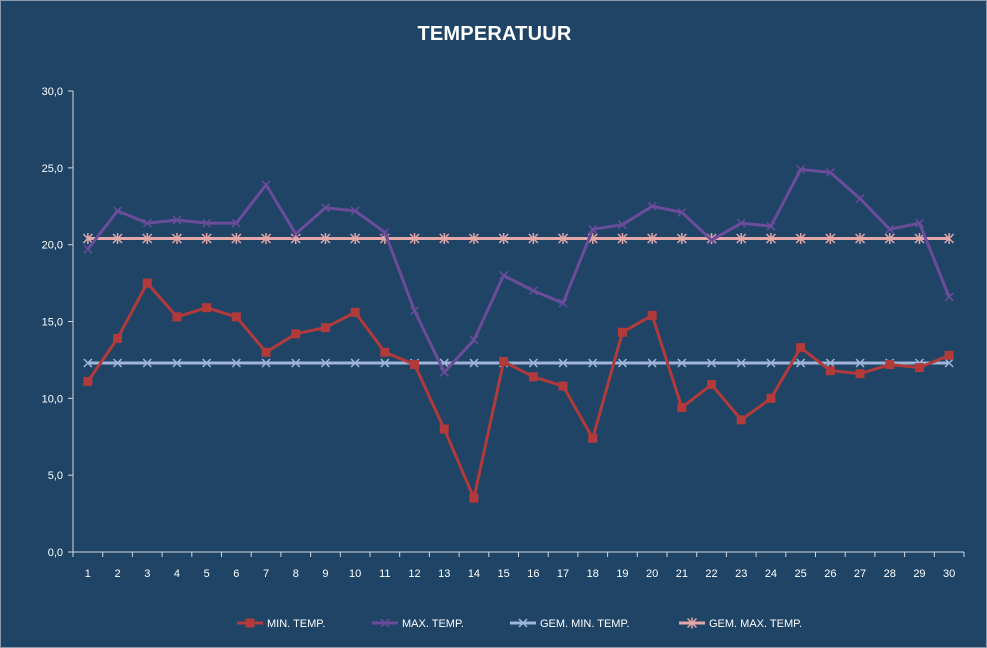 The width and height of the screenshot is (987, 648). Describe the element at coordinates (890, 574) in the screenshot. I see `x-tick-label: 28` at that location.